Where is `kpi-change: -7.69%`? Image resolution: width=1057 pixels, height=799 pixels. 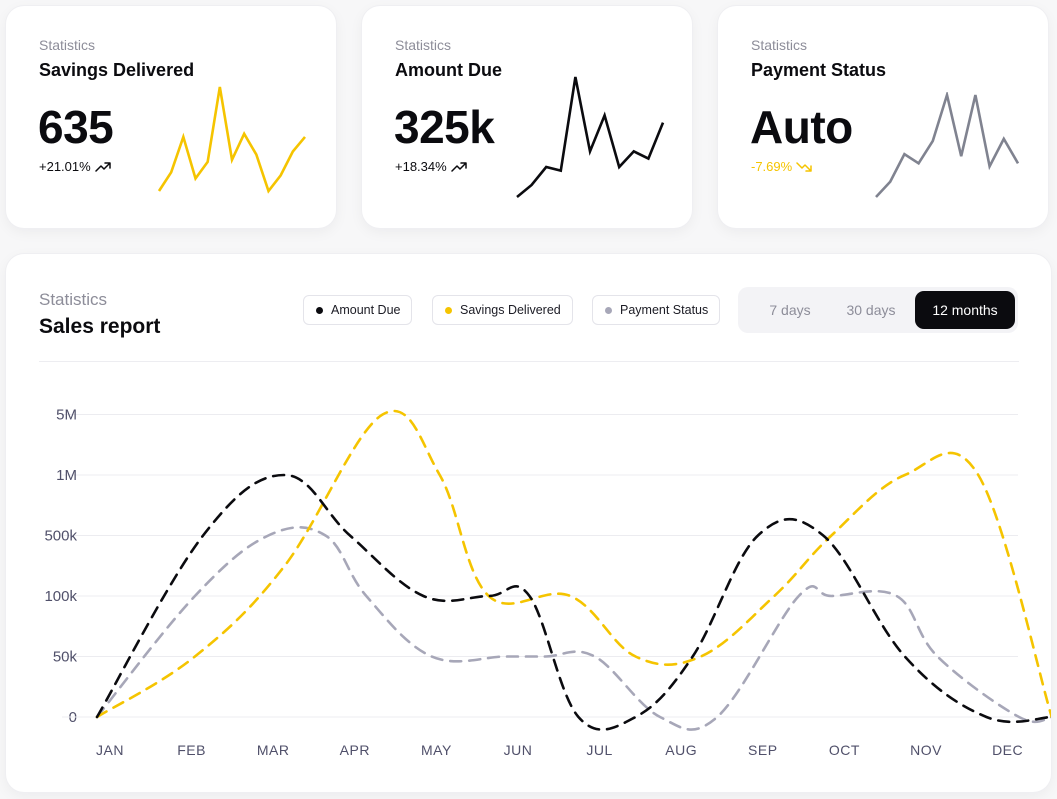
kpi-change: -7.69% is located at coordinates (781, 166).